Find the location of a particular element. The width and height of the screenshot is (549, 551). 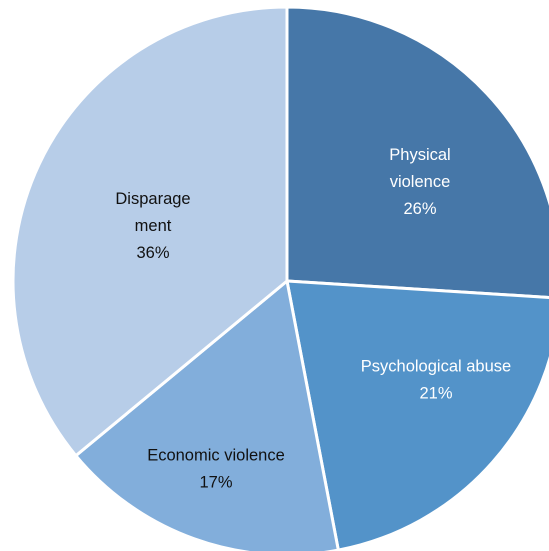

pie-label-percent: 21% is located at coordinates (435, 394).